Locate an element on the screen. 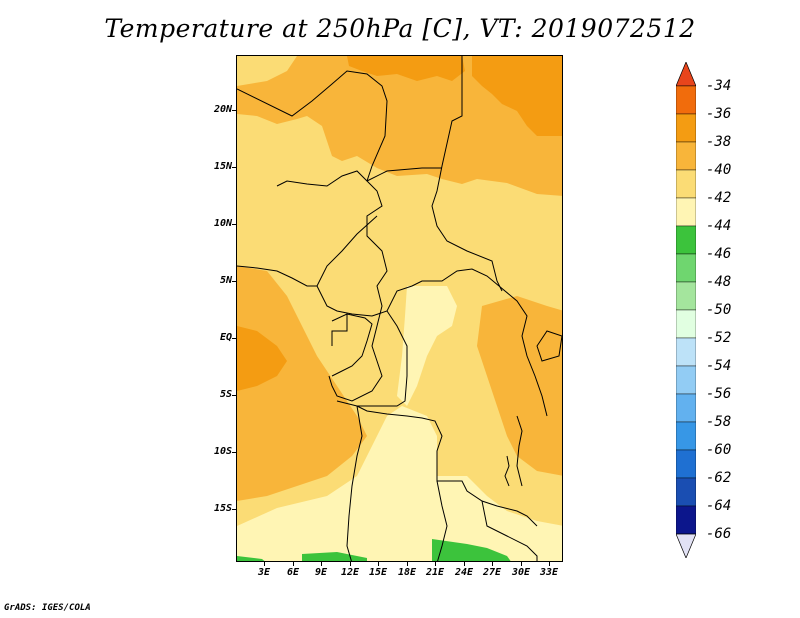  field-contour-minus44-sw is located at coordinates (251, 558).